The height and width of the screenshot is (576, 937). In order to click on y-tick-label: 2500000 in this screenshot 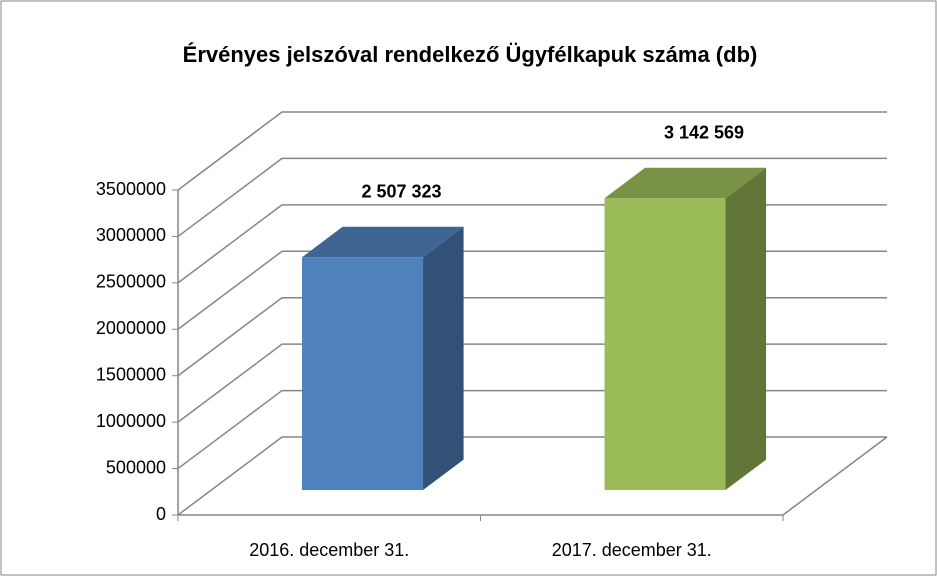, I will do `click(131, 282)`.